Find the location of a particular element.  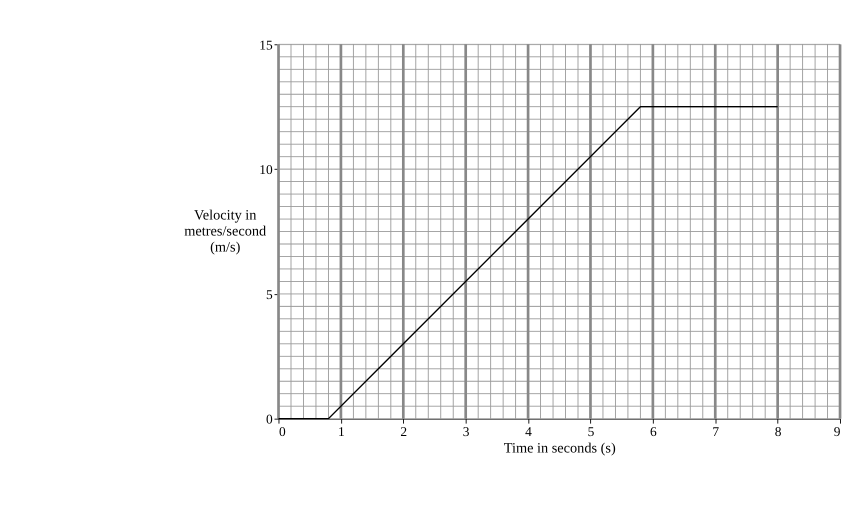

y-tick-label: 15 is located at coordinates (266, 44).